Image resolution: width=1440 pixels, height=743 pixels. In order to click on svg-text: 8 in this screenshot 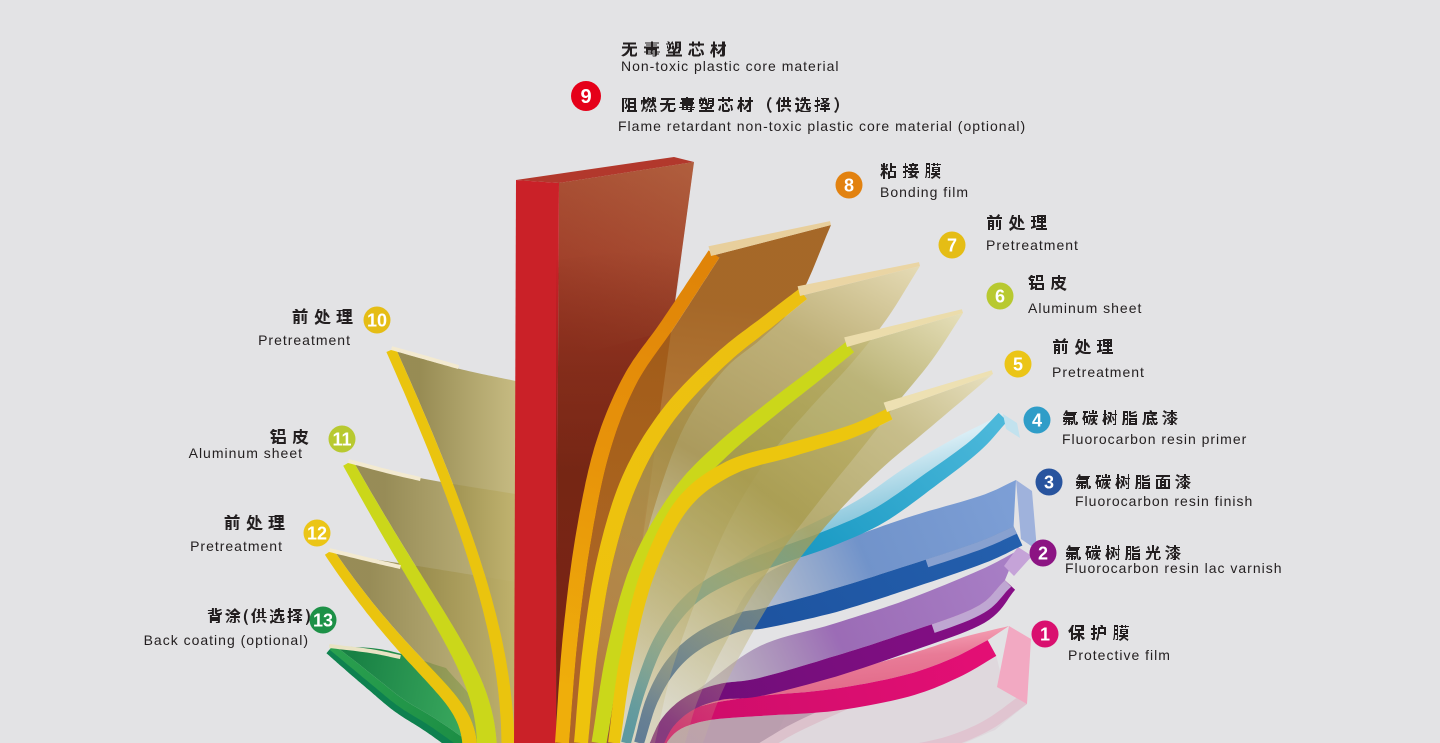, I will do `click(849, 185)`.